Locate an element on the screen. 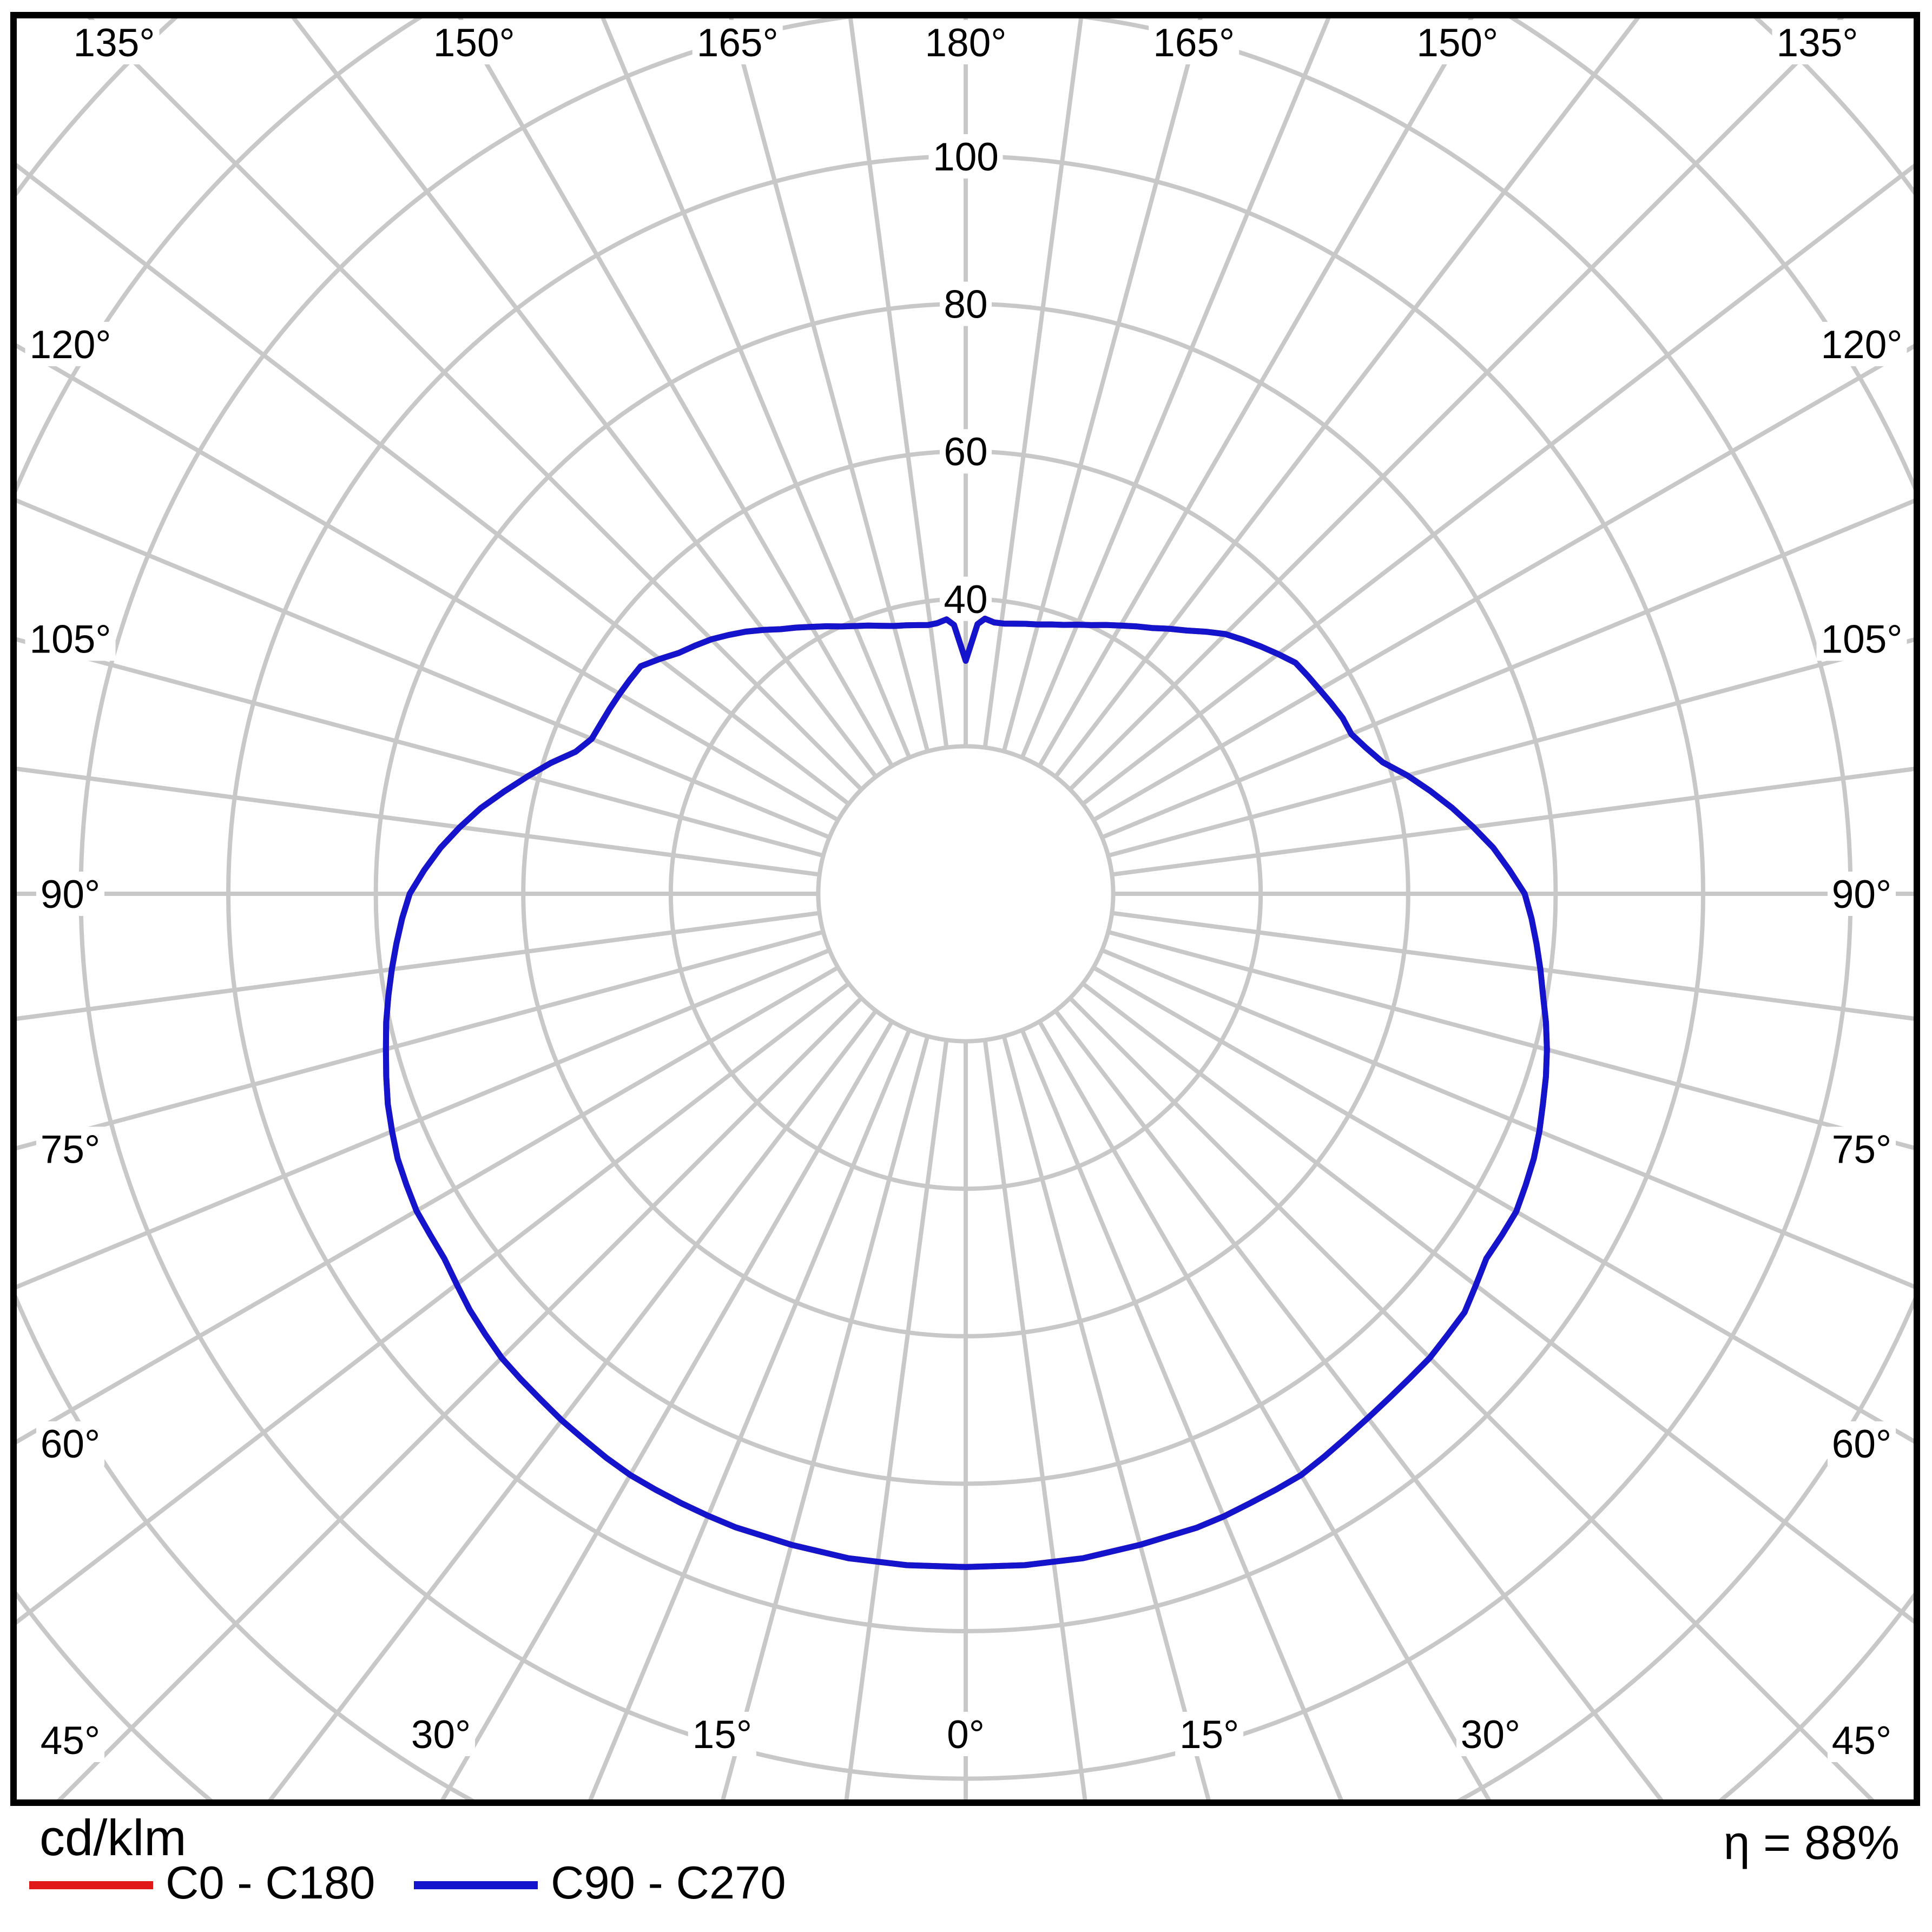 The image size is (1932, 1932). radial-tick-label: 80 is located at coordinates (965, 305).